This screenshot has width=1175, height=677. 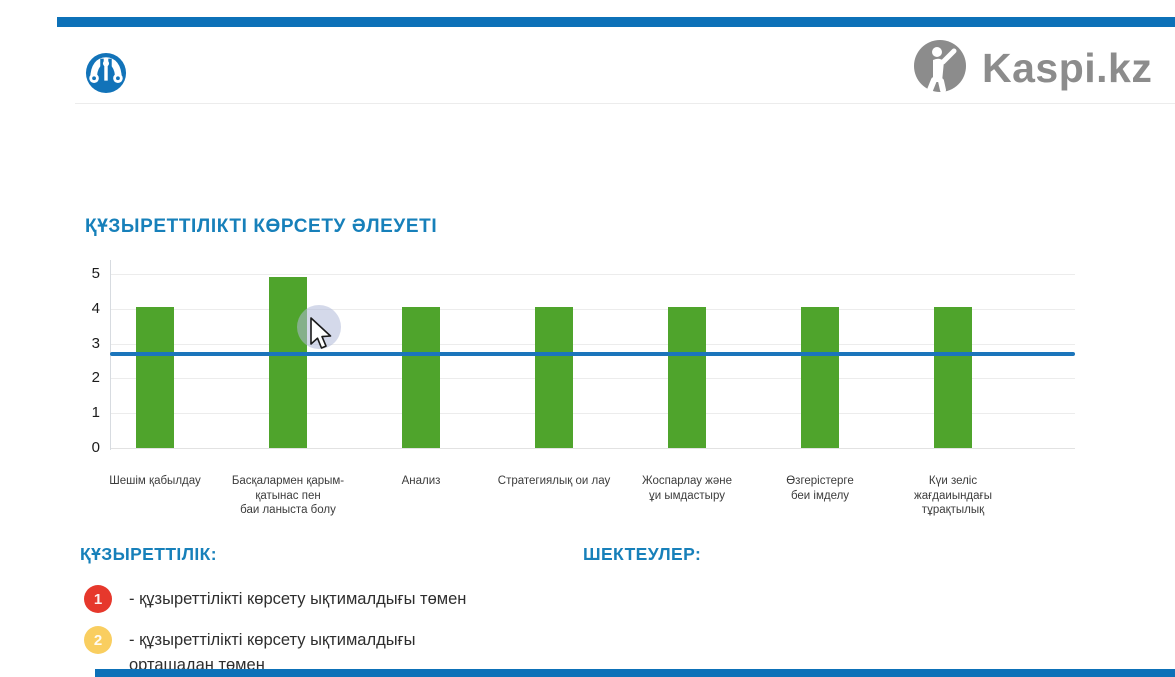 What do you see at coordinates (95, 413) in the screenshot?
I see `y-tick-label: 1` at bounding box center [95, 413].